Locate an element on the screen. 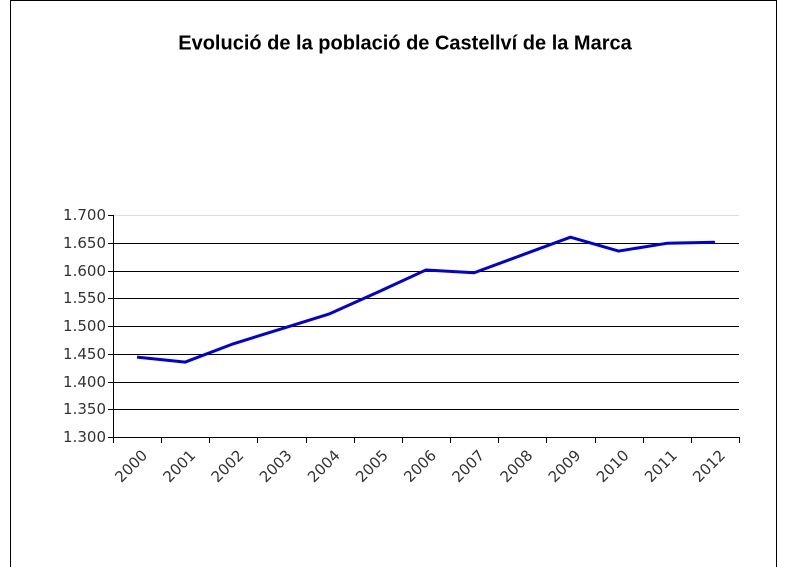 Image resolution: width=787 pixels, height=567 pixels. y-tick-label: 1.400 is located at coordinates (84, 382).